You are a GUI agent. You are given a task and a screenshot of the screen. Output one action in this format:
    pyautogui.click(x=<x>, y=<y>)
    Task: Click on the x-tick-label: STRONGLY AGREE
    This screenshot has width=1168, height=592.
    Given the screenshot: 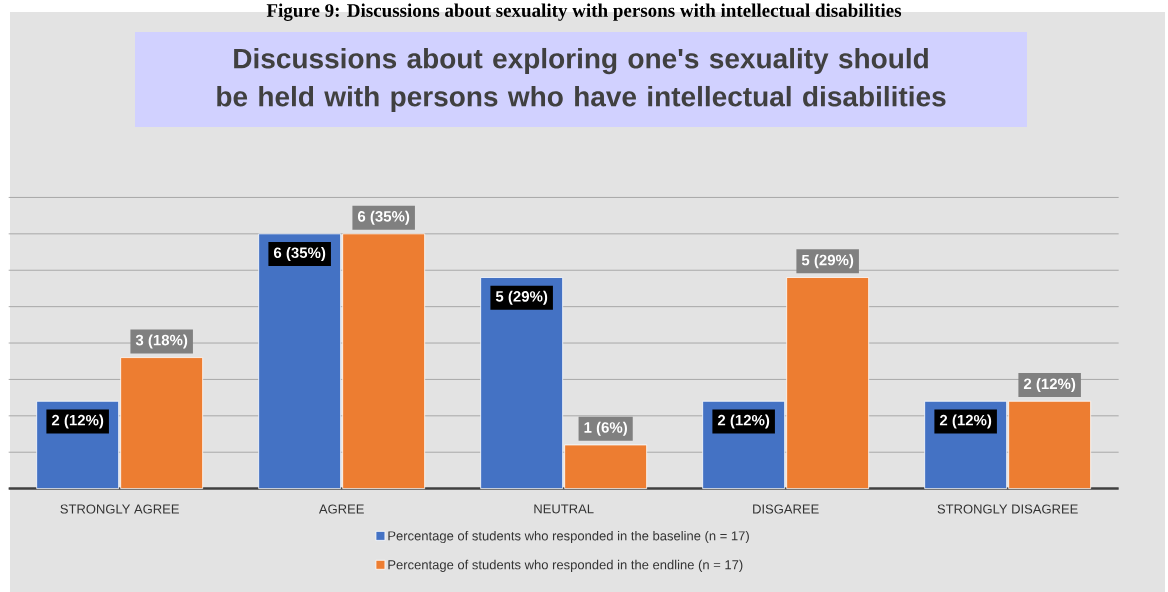 What is the action you would take?
    pyautogui.click(x=119, y=509)
    